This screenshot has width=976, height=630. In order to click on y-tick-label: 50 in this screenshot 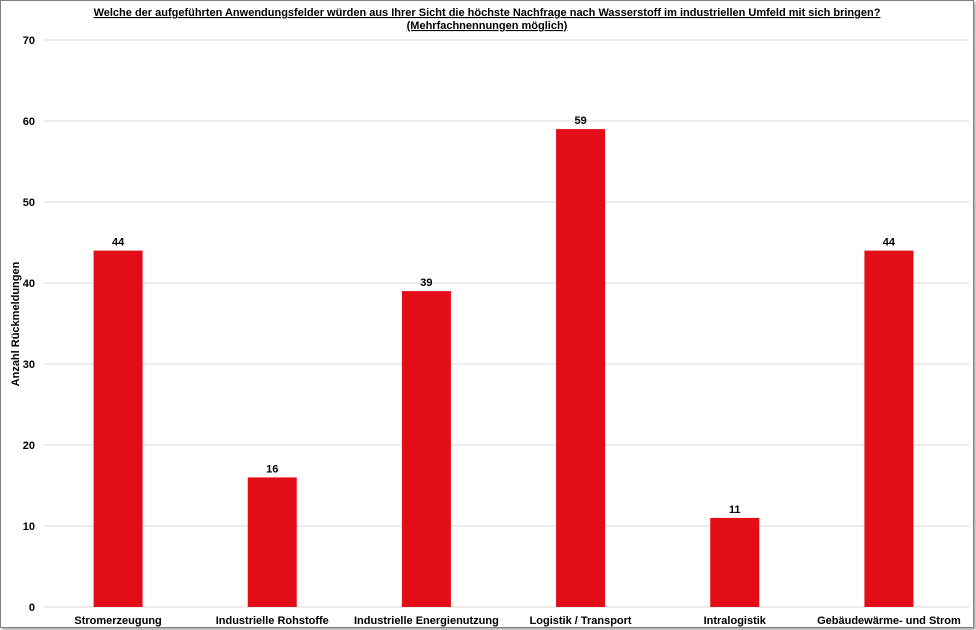, I will do `click(29, 203)`.